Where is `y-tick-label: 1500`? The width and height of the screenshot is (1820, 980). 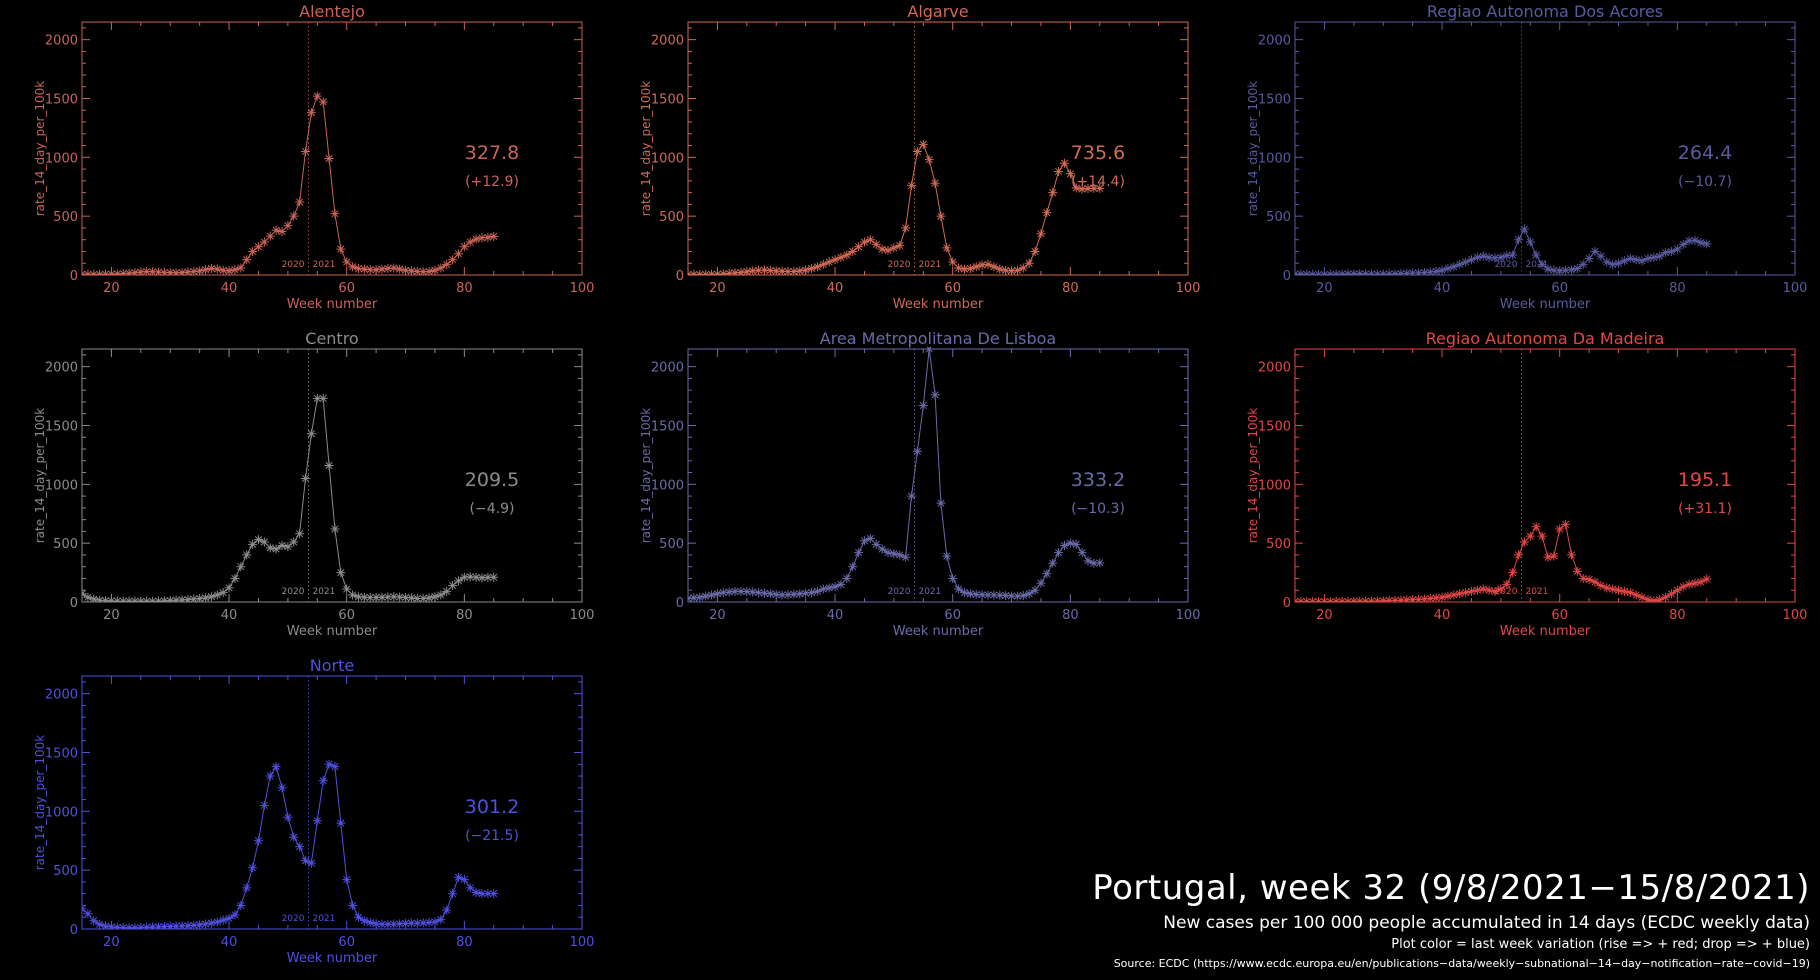
y-tick-label: 1500 is located at coordinates (61, 426).